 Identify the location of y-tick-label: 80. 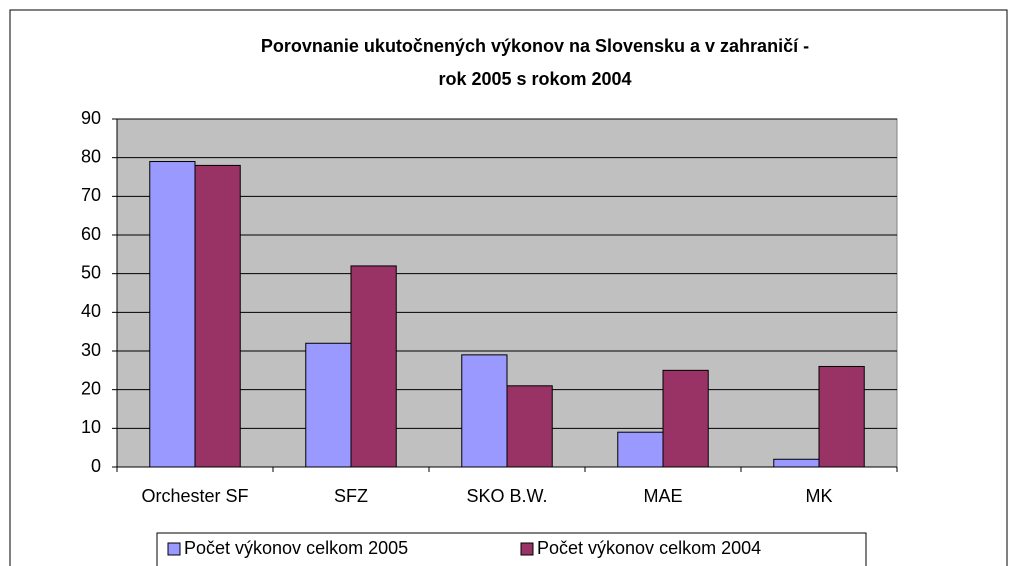
(91, 156).